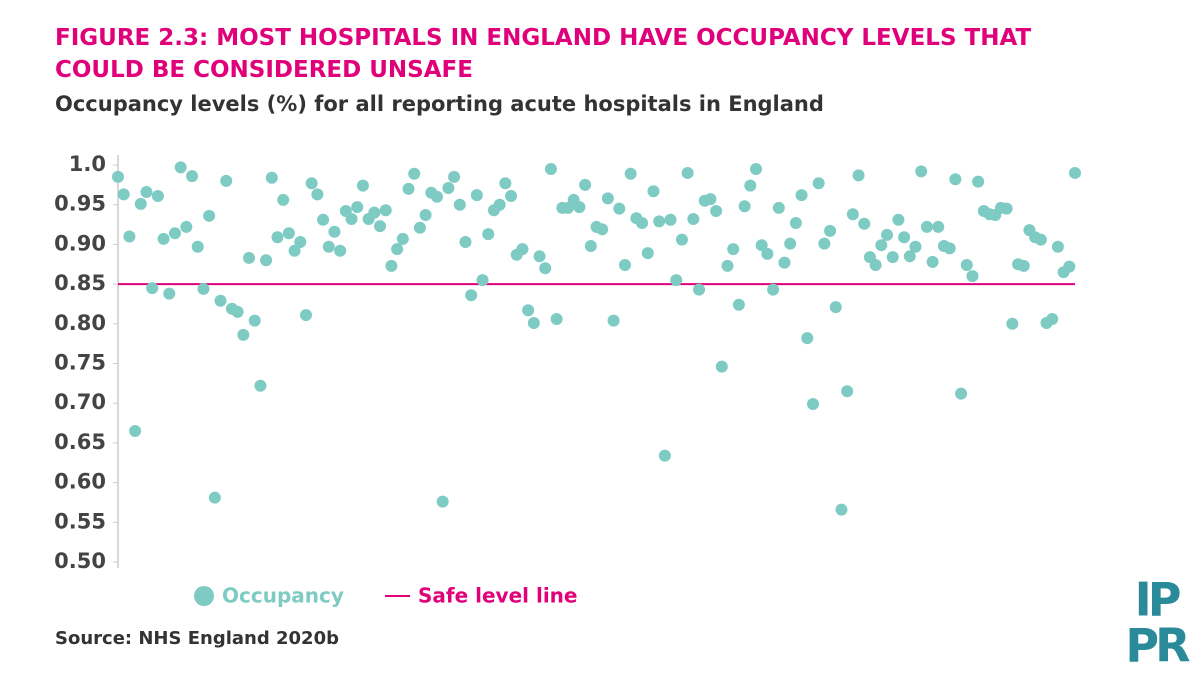 The image size is (1200, 675). What do you see at coordinates (80, 204) in the screenshot?
I see `y-tick-label: 0.95` at bounding box center [80, 204].